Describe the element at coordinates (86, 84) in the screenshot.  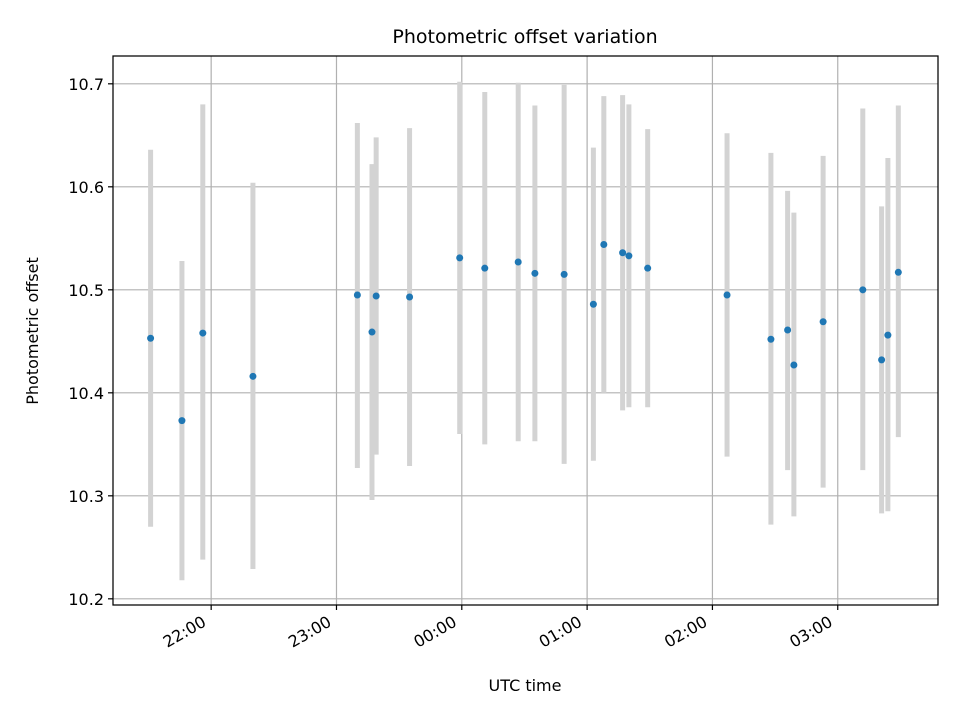
I see `y-tick-label: 10.7` at that location.